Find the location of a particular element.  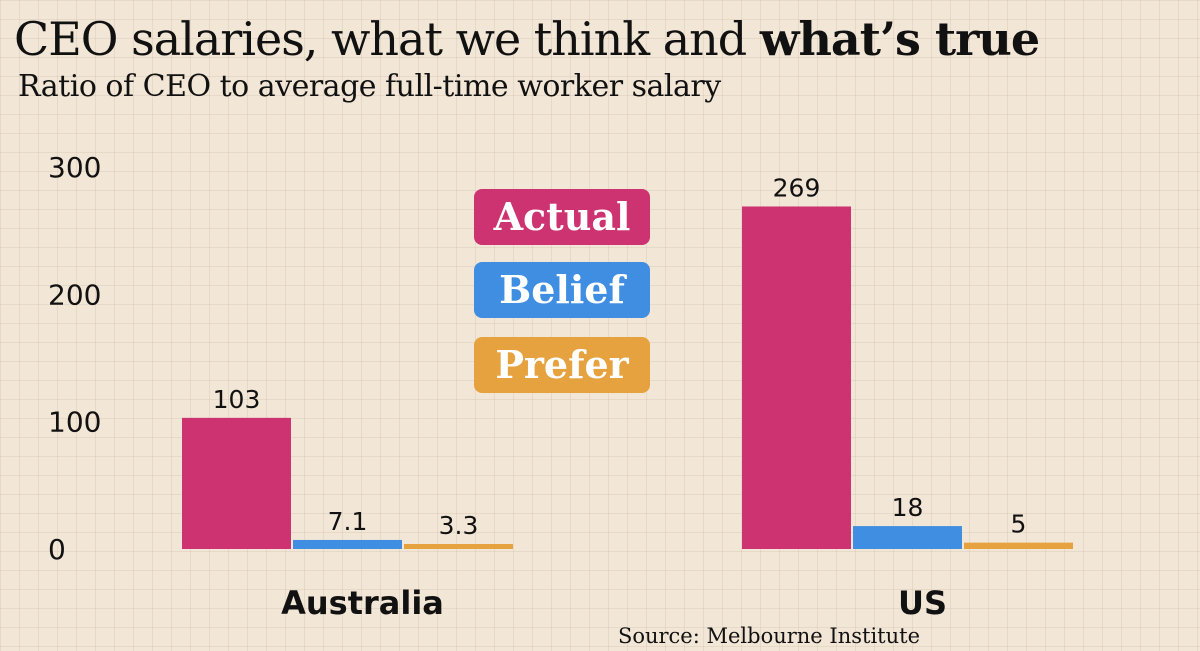

legend-label-actual: Actual is located at coordinates (562, 216).